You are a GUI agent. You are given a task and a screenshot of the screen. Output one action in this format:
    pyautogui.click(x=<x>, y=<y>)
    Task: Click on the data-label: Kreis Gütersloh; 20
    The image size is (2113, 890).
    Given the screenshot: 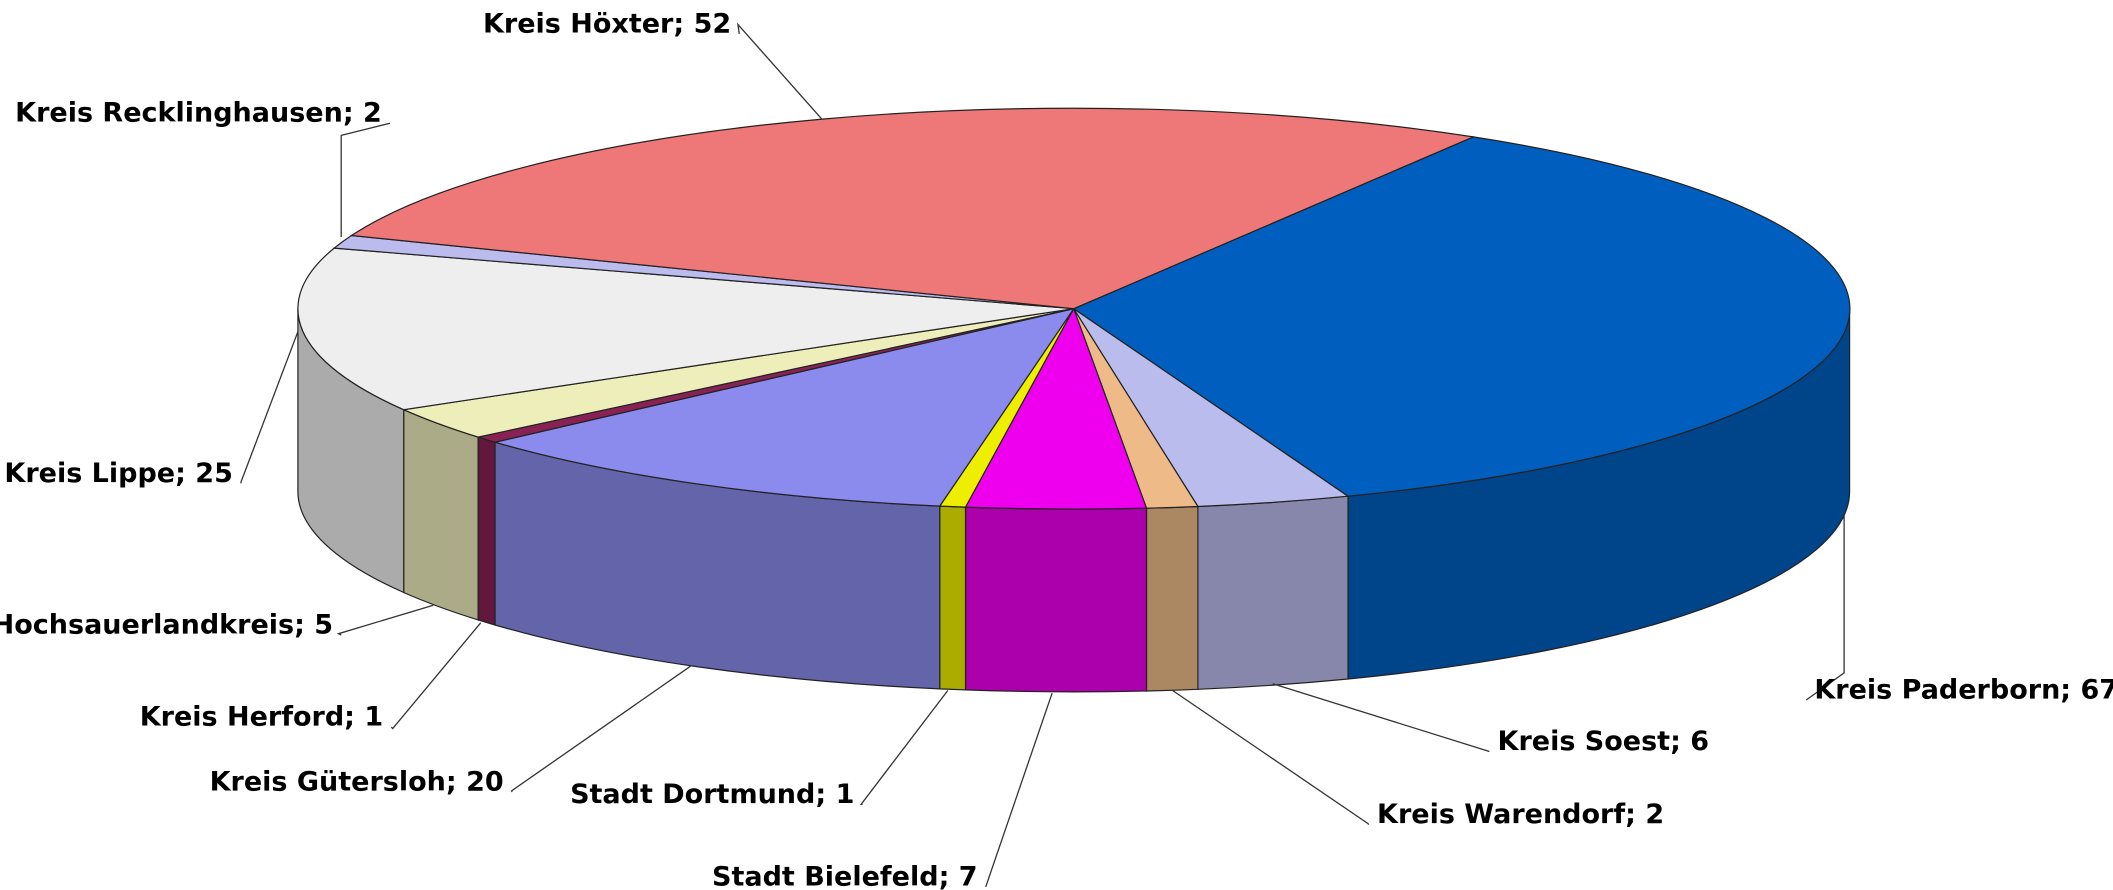 What is the action you would take?
    pyautogui.click(x=357, y=781)
    